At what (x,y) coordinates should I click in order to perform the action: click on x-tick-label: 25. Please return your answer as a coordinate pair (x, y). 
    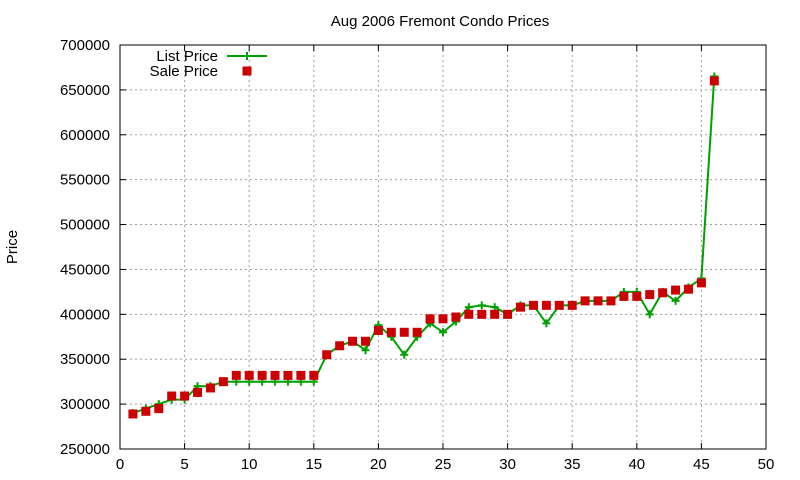
    Looking at the image, I should click on (443, 464).